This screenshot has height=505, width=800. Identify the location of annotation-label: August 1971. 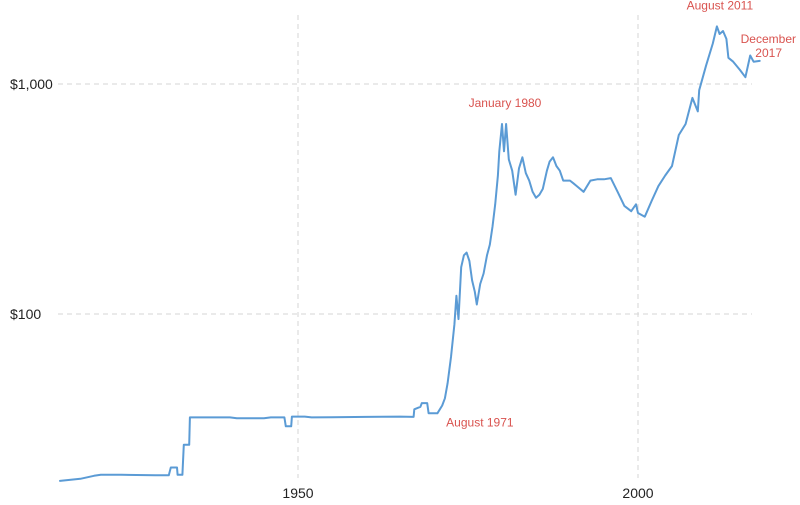
(480, 422).